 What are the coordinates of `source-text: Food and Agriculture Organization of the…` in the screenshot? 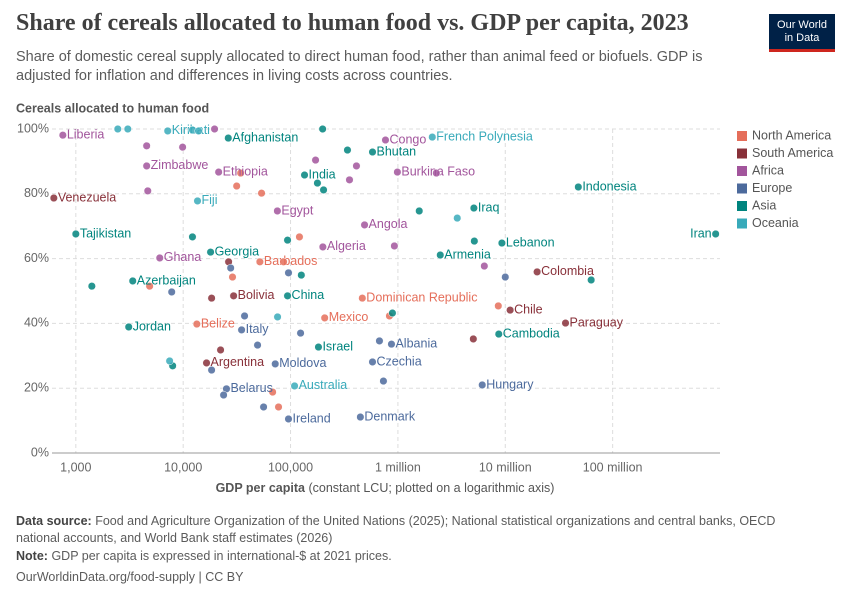 It's located at (396, 529).